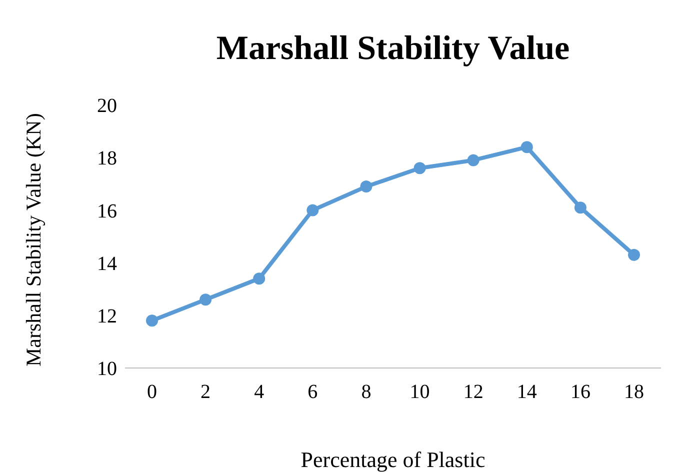  What do you see at coordinates (107, 106) in the screenshot?
I see `y-tick-label: 20` at bounding box center [107, 106].